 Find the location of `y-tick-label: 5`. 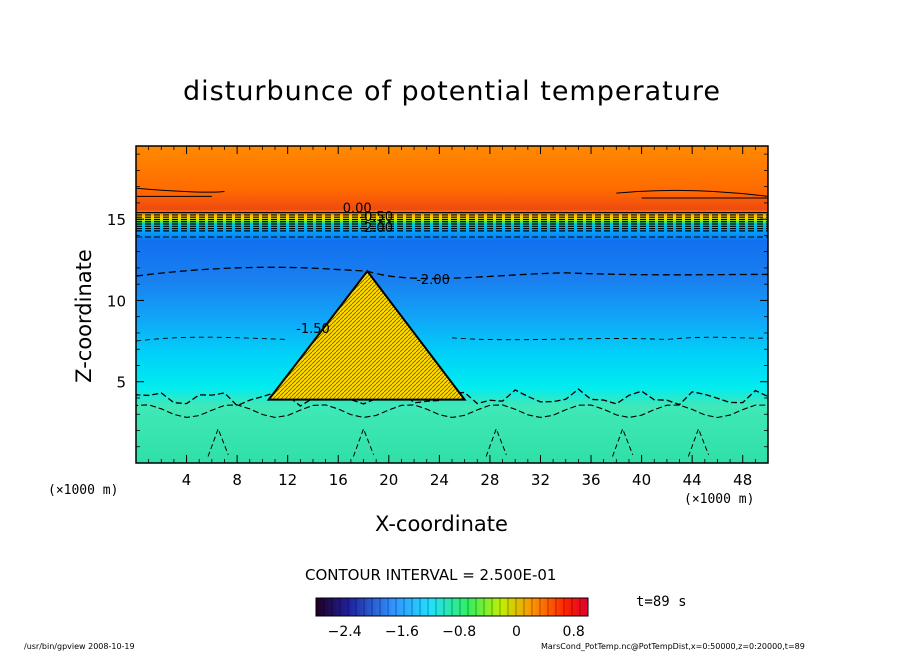

y-tick-label: 5 is located at coordinates (121, 383).